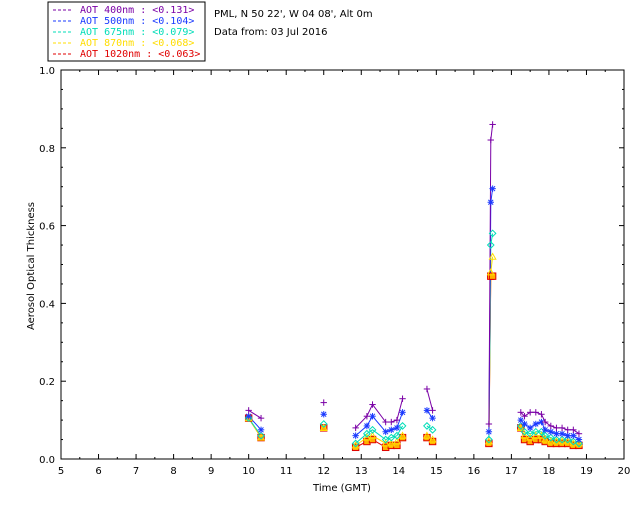 The height and width of the screenshot is (512, 640). Describe the element at coordinates (98, 471) in the screenshot. I see `x-tick-label: 6` at that location.